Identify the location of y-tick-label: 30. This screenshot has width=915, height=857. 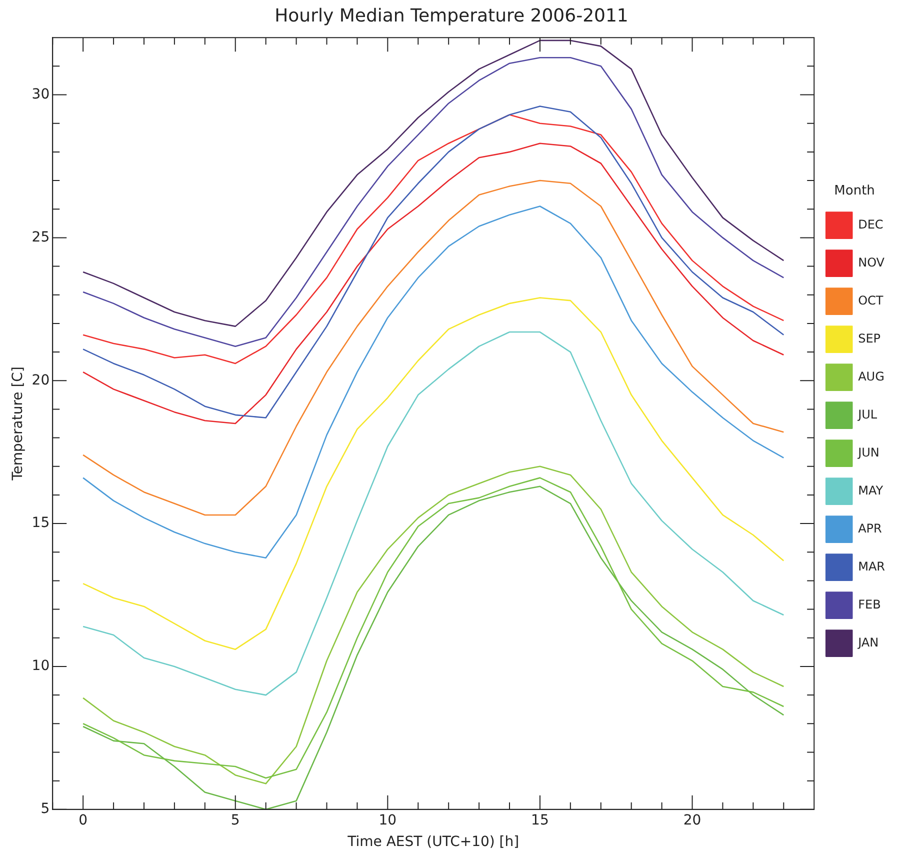
(41, 94).